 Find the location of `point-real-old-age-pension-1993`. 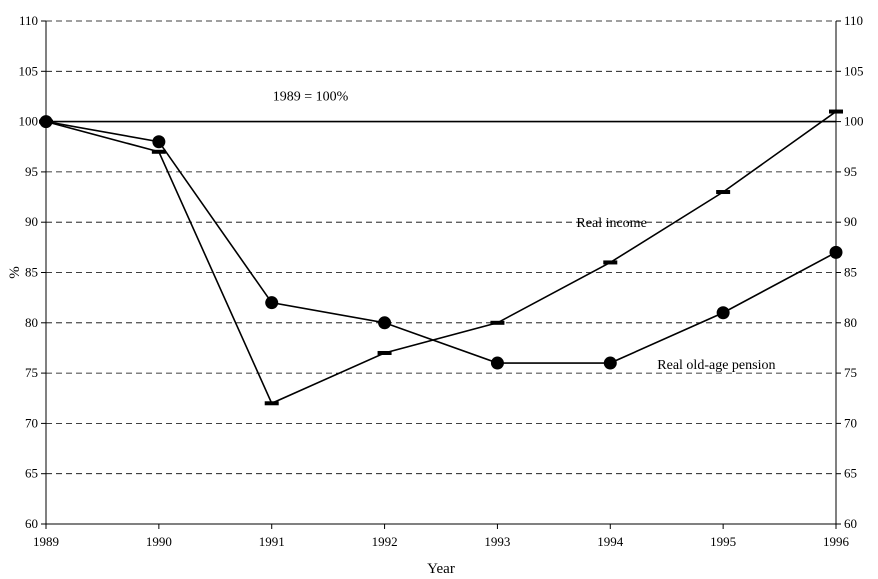

point-real-old-age-pension-1993 is located at coordinates (497, 363).